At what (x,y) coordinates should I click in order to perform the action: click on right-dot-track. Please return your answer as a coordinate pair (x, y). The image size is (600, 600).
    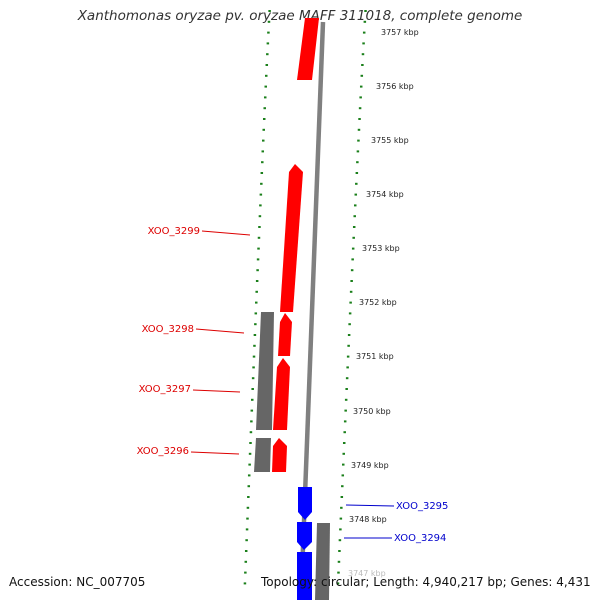
    Looking at the image, I should click on (351, 297).